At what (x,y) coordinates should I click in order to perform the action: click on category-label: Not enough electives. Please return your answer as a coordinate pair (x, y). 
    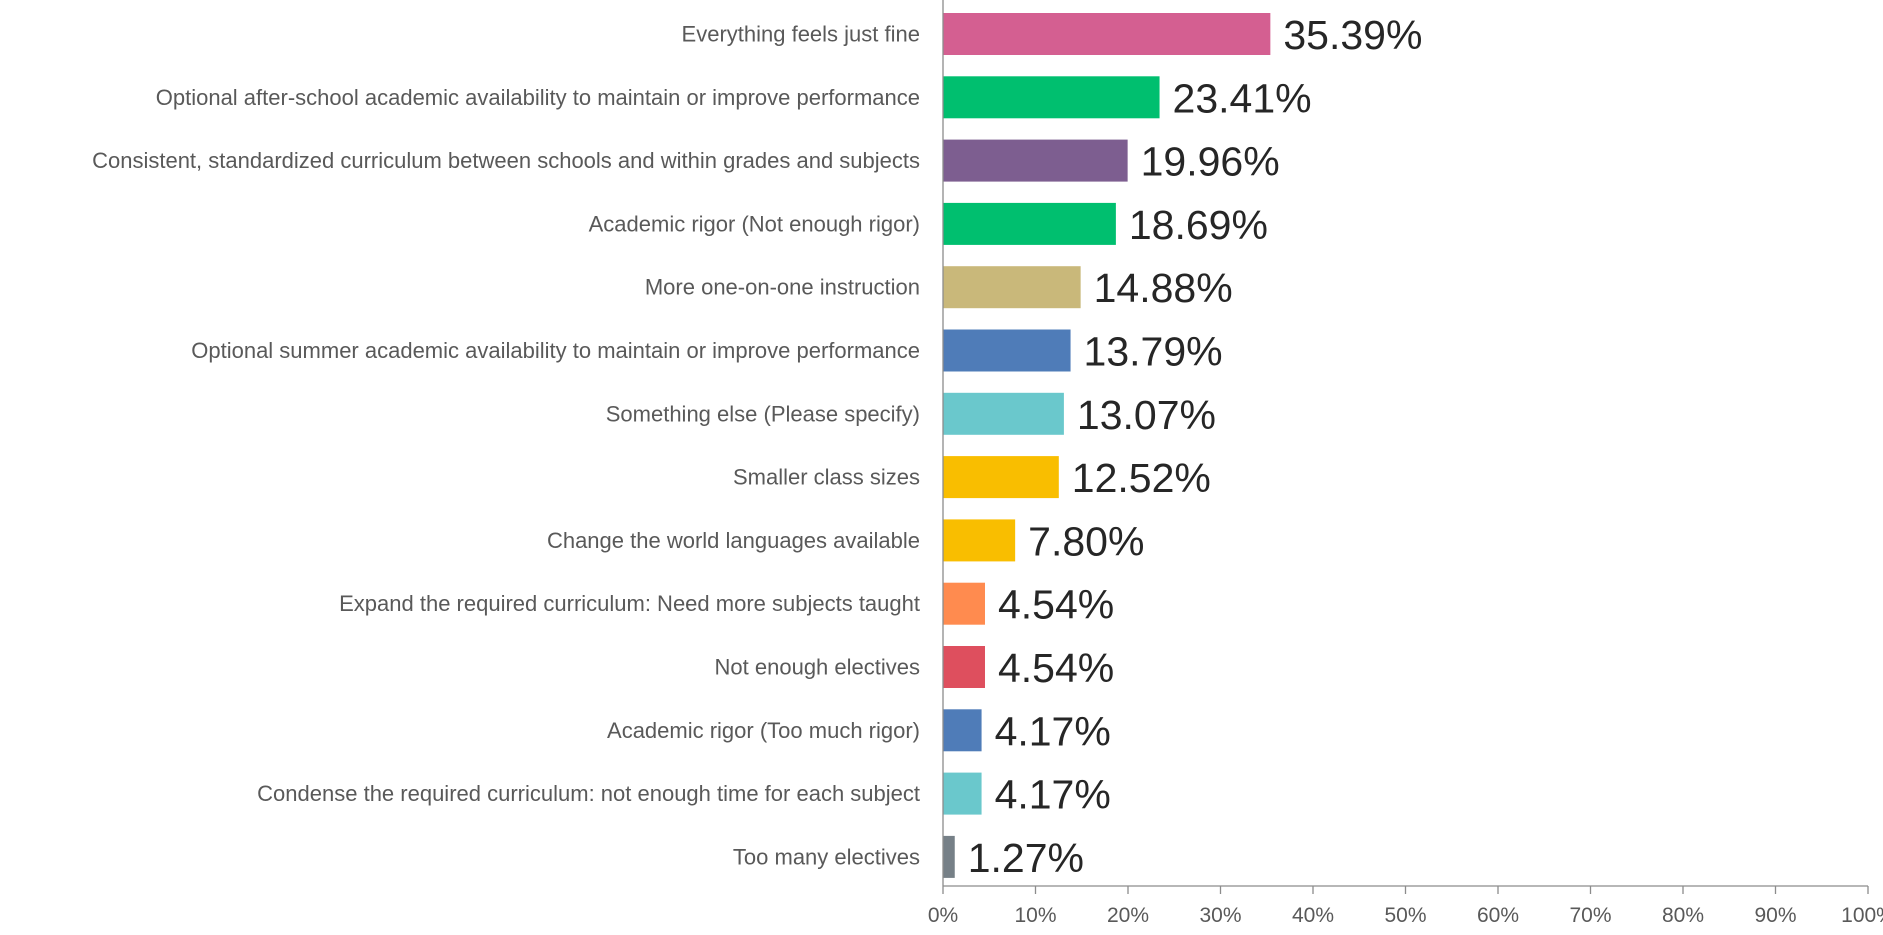
    Looking at the image, I should click on (817, 667).